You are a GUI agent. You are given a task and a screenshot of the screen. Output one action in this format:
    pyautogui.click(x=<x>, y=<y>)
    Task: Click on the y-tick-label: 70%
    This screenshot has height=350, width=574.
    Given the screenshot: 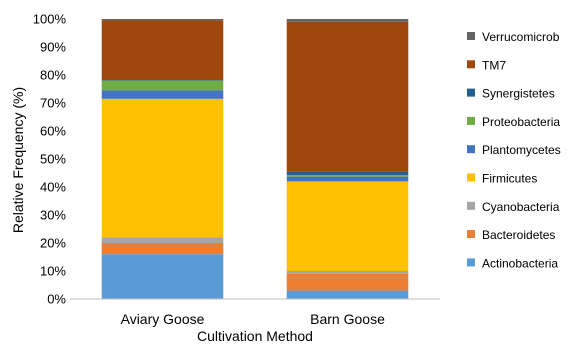 What is the action you would take?
    pyautogui.click(x=53, y=103)
    